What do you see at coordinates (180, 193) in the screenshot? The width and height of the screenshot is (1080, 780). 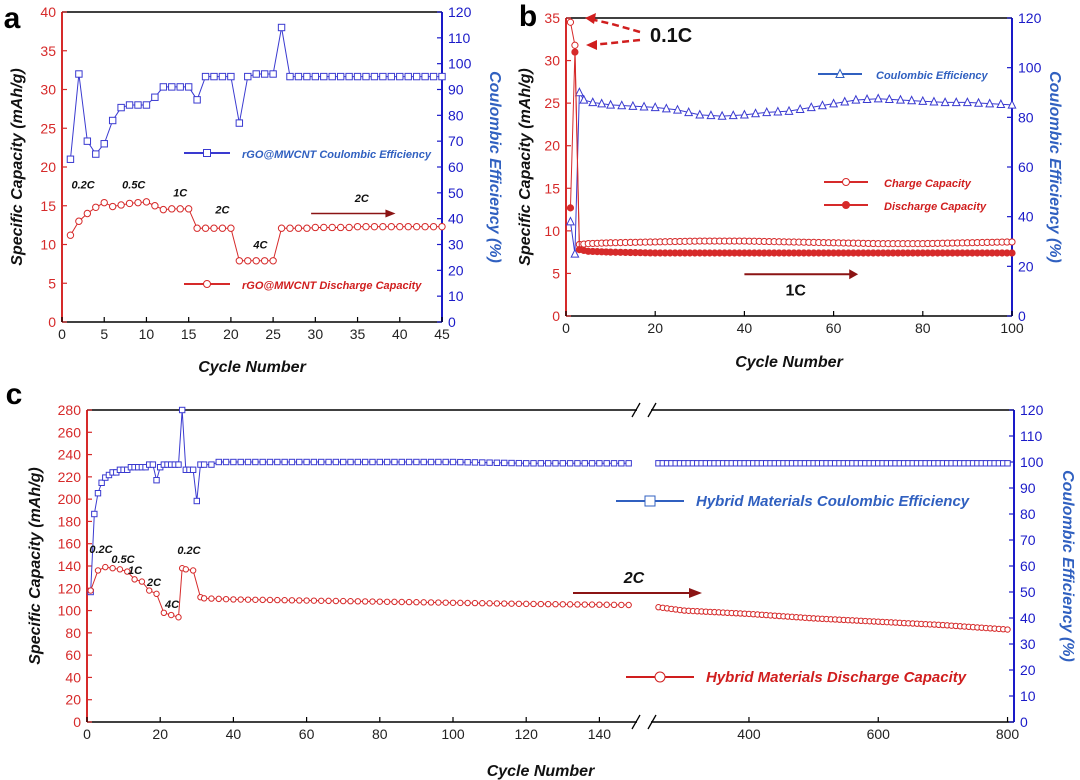 I see `rate-label: 1C` at bounding box center [180, 193].